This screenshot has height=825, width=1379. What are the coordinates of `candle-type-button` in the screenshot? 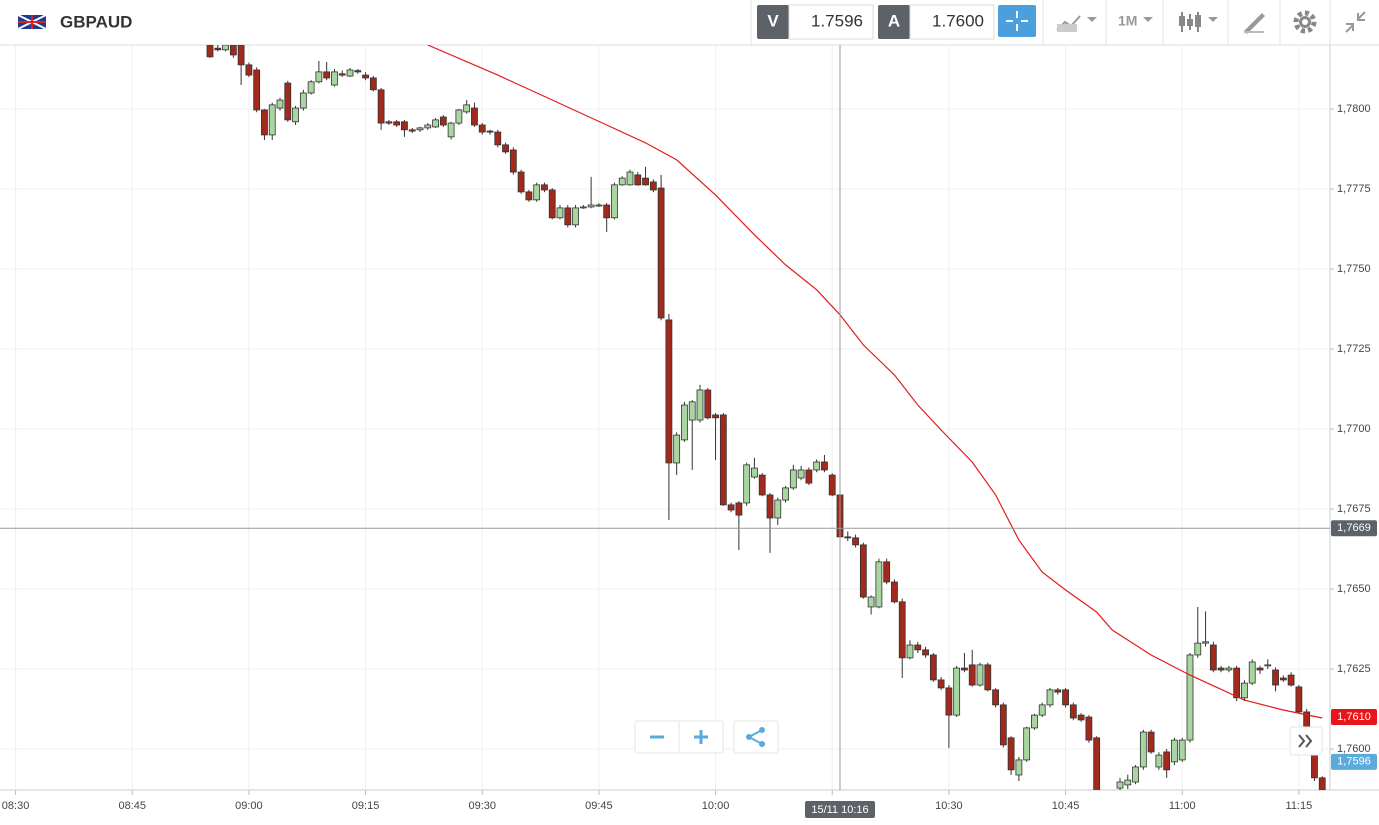 It's located at (1198, 22).